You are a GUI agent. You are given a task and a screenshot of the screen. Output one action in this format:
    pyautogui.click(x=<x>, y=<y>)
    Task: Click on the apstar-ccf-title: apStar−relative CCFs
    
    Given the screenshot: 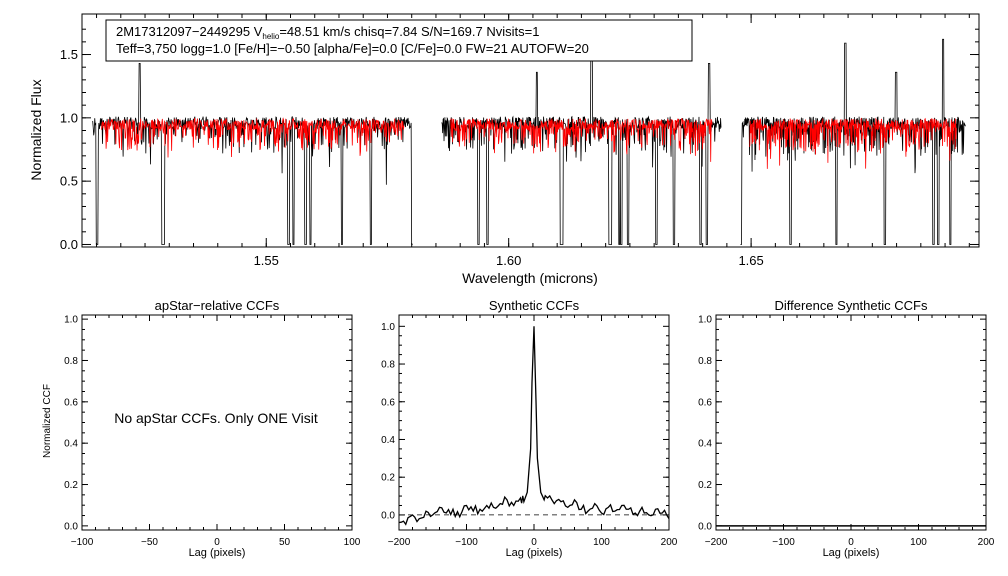 What is the action you would take?
    pyautogui.click(x=217, y=305)
    